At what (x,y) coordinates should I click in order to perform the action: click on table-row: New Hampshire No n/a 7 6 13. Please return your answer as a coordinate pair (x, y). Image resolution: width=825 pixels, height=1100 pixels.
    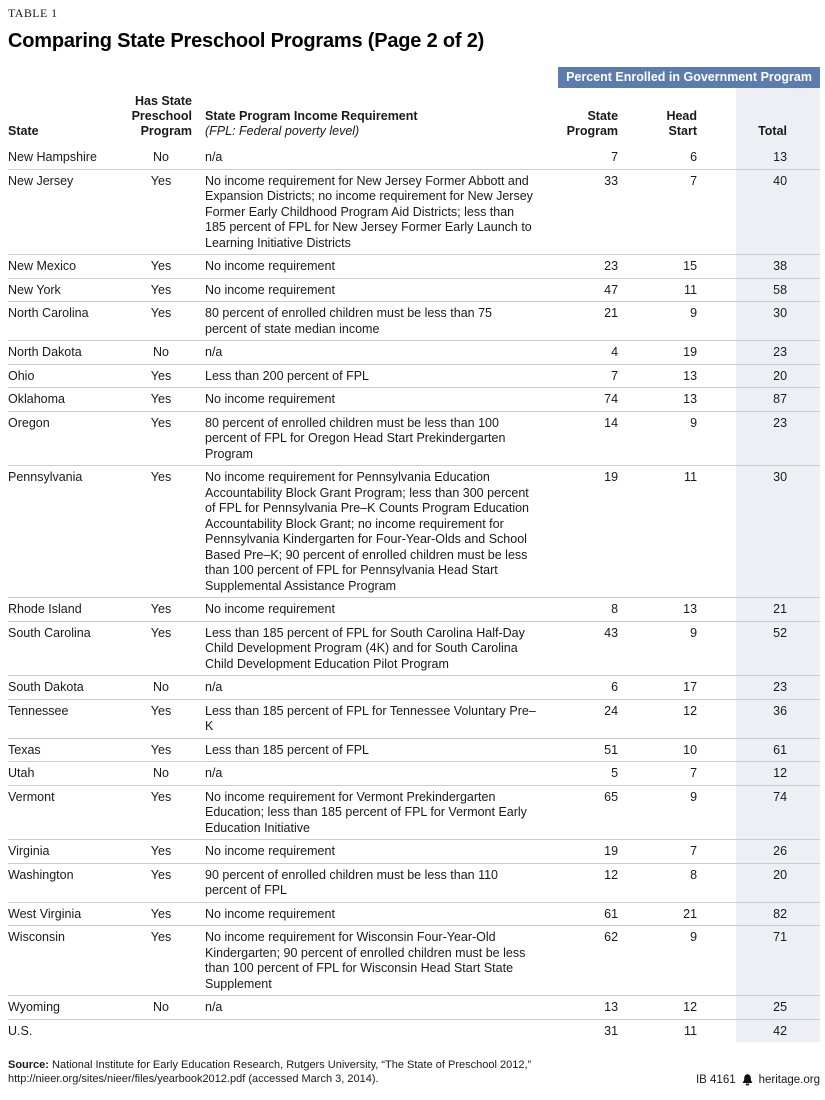
    Looking at the image, I should click on (414, 158).